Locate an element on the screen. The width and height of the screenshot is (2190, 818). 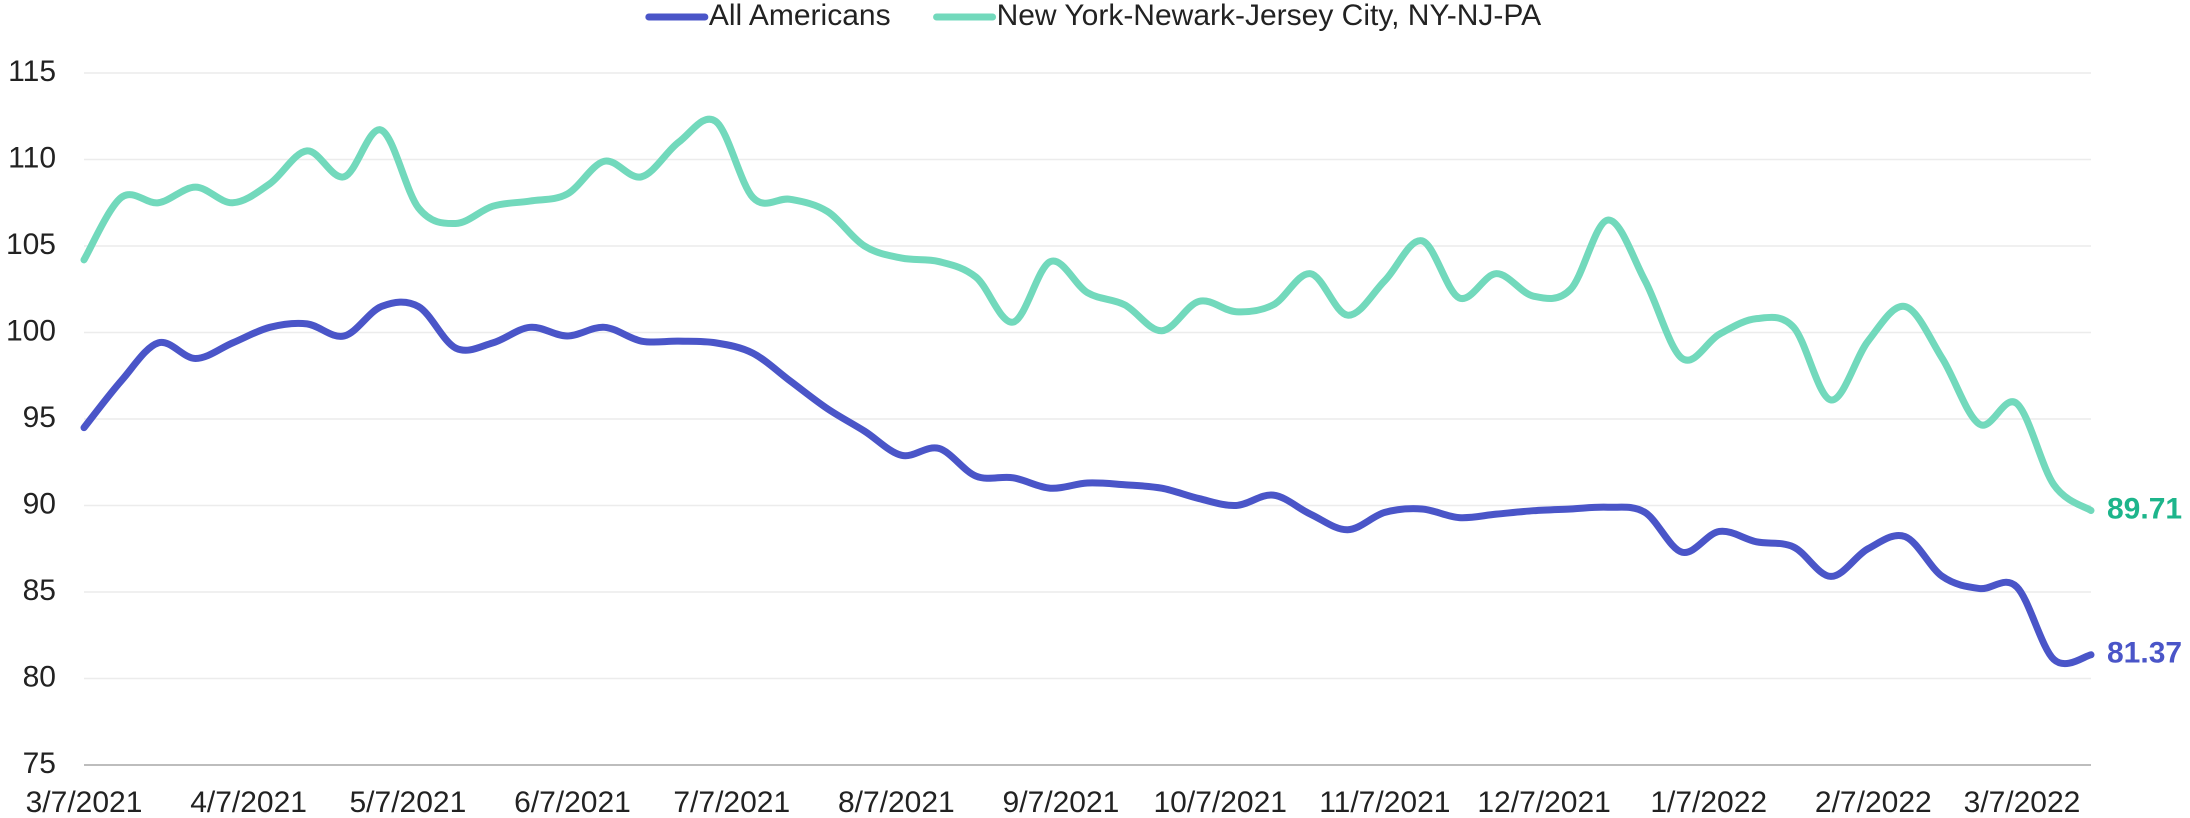
end-label: 81.37 is located at coordinates (2144, 653).